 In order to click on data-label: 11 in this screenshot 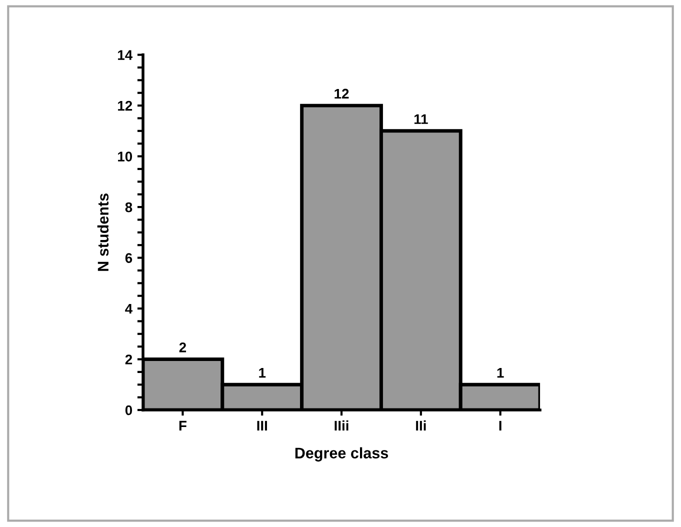, I will do `click(421, 119)`.